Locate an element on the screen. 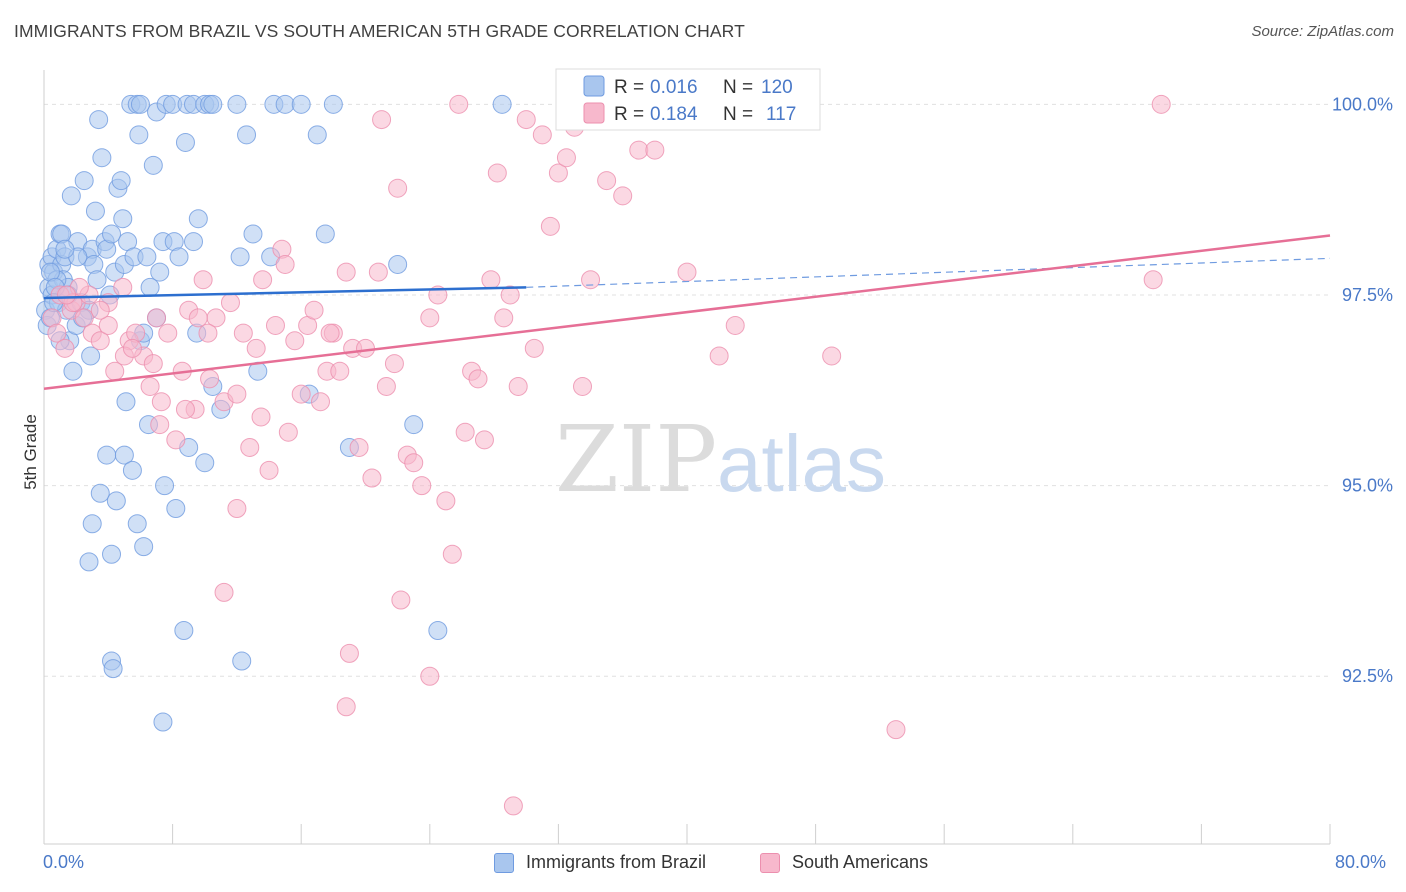 This screenshot has width=1406, height=892. bottom-legend: Immigrants from Brazil South Americans is located at coordinates (703, 865).